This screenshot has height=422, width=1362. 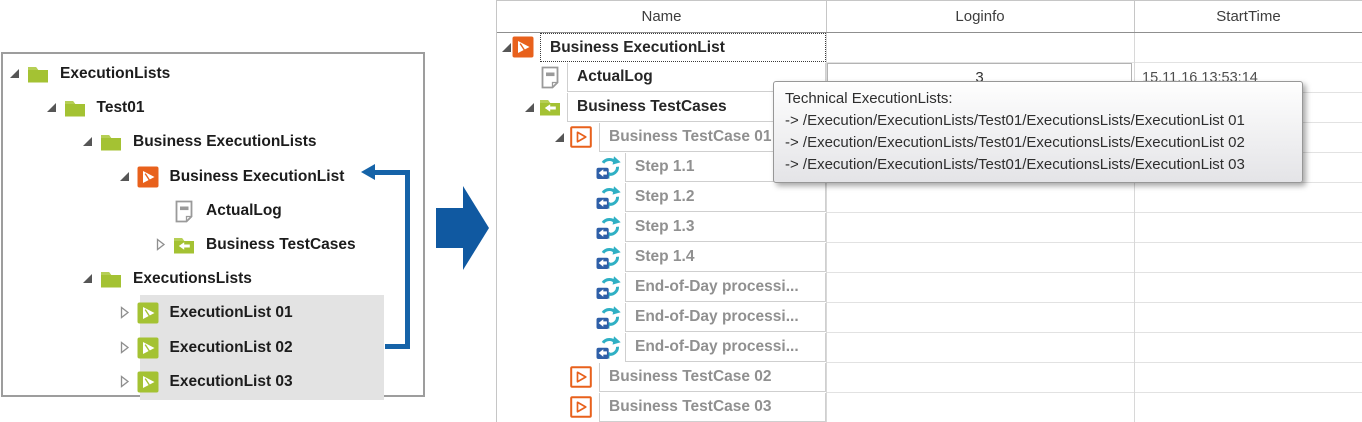 I want to click on tree-item-label: ActualLog, so click(x=244, y=210).